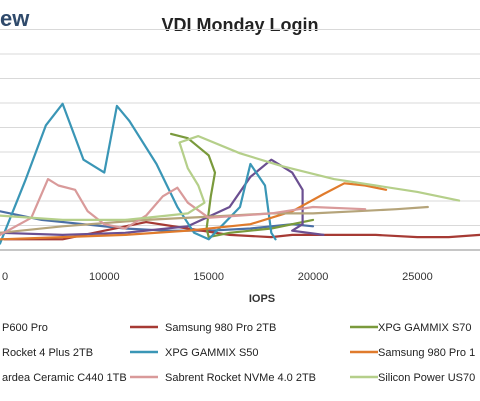 This screenshot has width=480, height=401. What do you see at coordinates (240, 25) in the screenshot?
I see `chart-title: VDI Monday Login` at bounding box center [240, 25].